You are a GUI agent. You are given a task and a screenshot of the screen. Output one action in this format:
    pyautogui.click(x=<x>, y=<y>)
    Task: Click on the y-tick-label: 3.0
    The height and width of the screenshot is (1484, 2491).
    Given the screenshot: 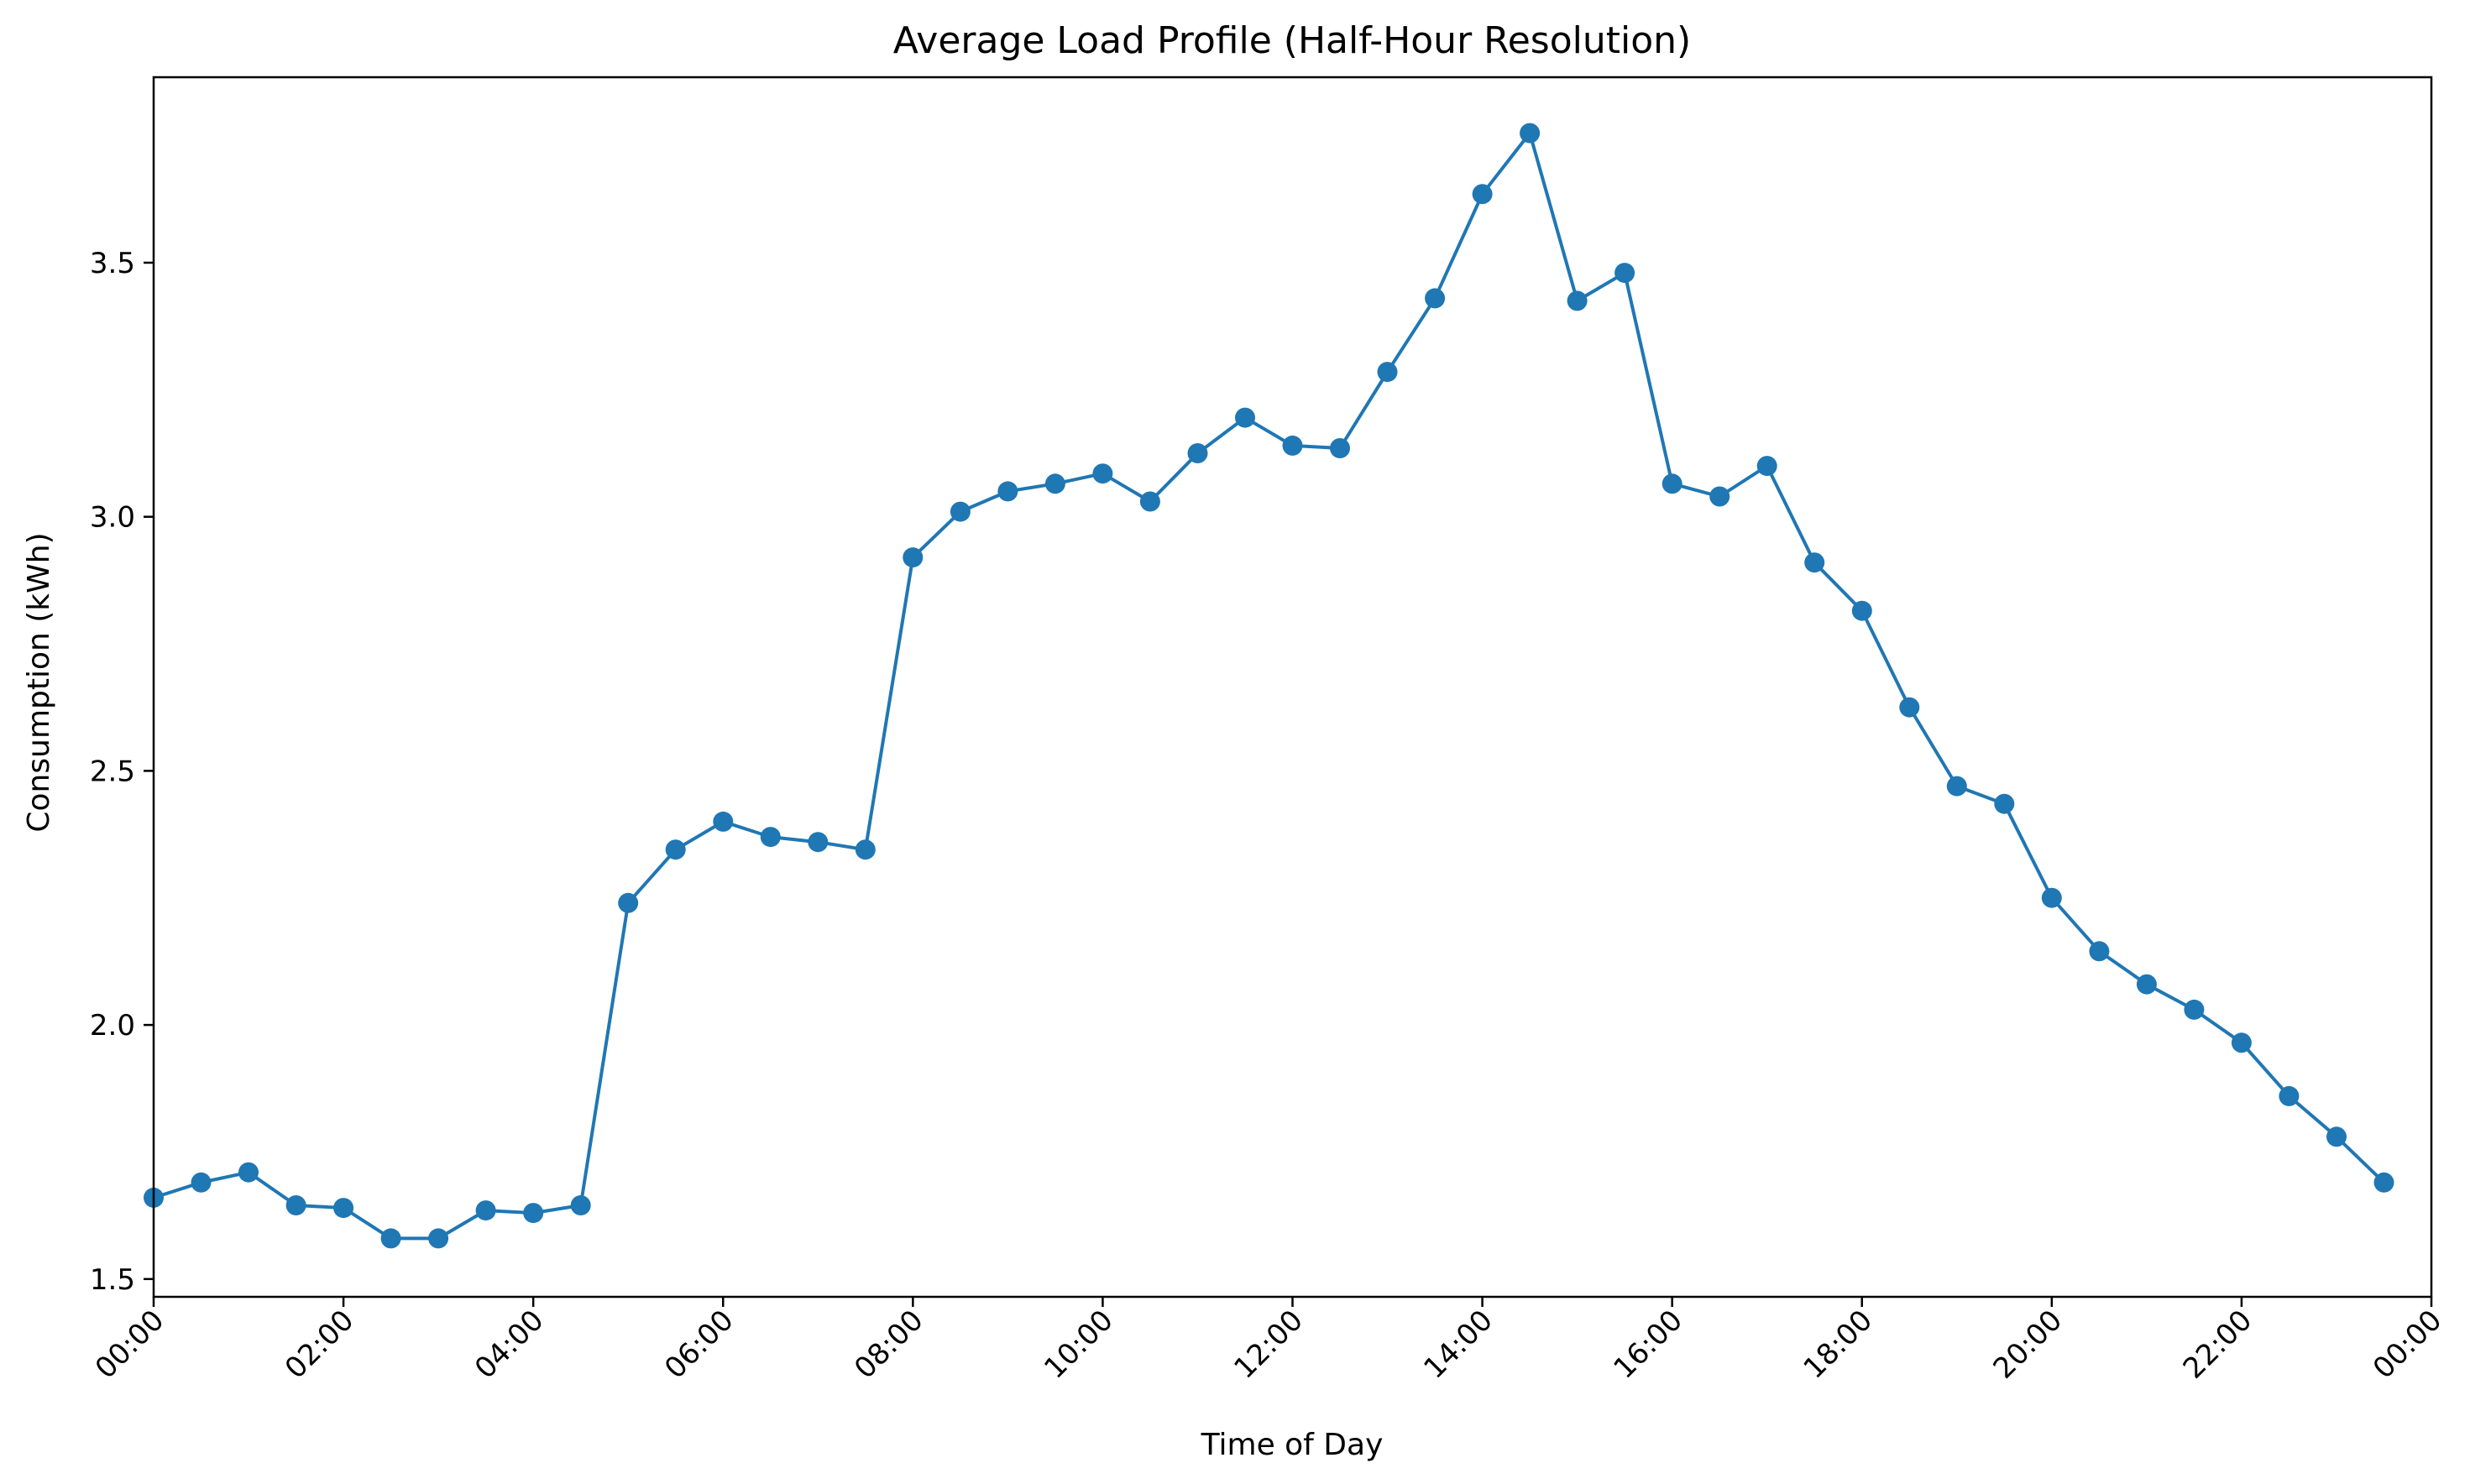 What is the action you would take?
    pyautogui.click(x=113, y=518)
    